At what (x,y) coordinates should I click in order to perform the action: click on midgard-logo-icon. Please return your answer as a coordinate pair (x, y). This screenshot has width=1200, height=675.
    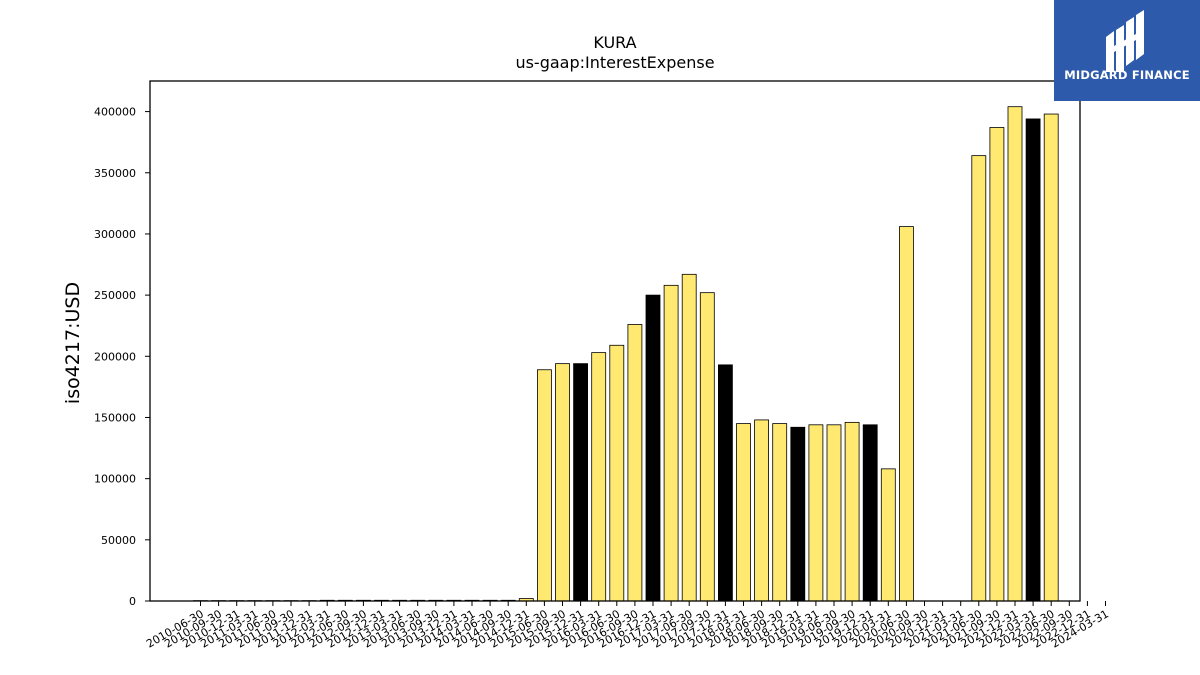
    Looking at the image, I should click on (1127, 50).